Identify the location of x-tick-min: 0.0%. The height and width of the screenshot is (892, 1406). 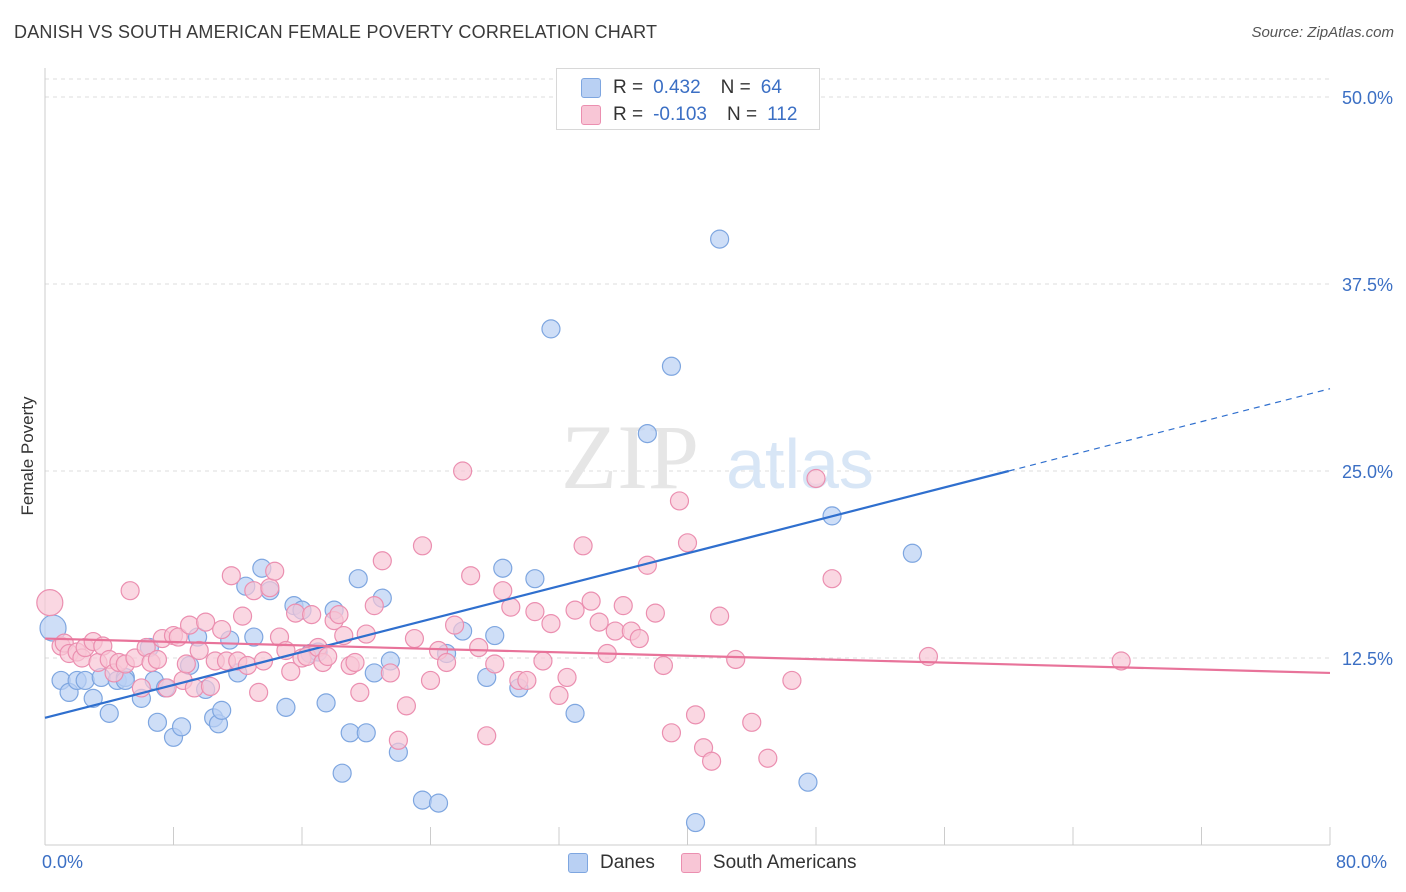
(63, 862).